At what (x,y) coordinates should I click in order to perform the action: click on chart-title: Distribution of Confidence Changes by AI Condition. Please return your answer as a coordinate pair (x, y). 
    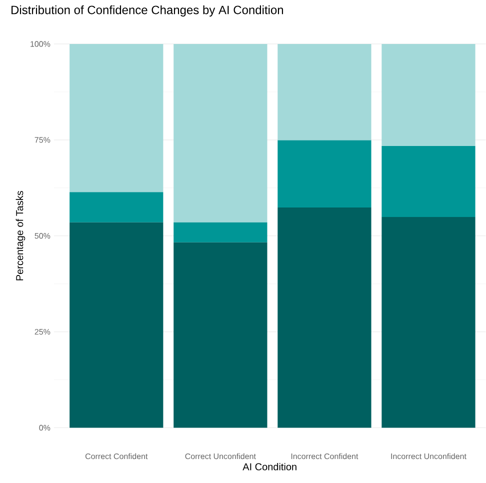
    Looking at the image, I should click on (148, 11).